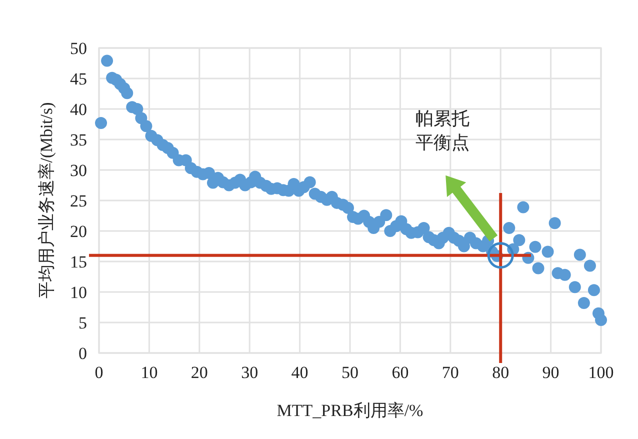  What do you see at coordinates (82, 323) in the screenshot?
I see `y-tick-label: 5` at bounding box center [82, 323].